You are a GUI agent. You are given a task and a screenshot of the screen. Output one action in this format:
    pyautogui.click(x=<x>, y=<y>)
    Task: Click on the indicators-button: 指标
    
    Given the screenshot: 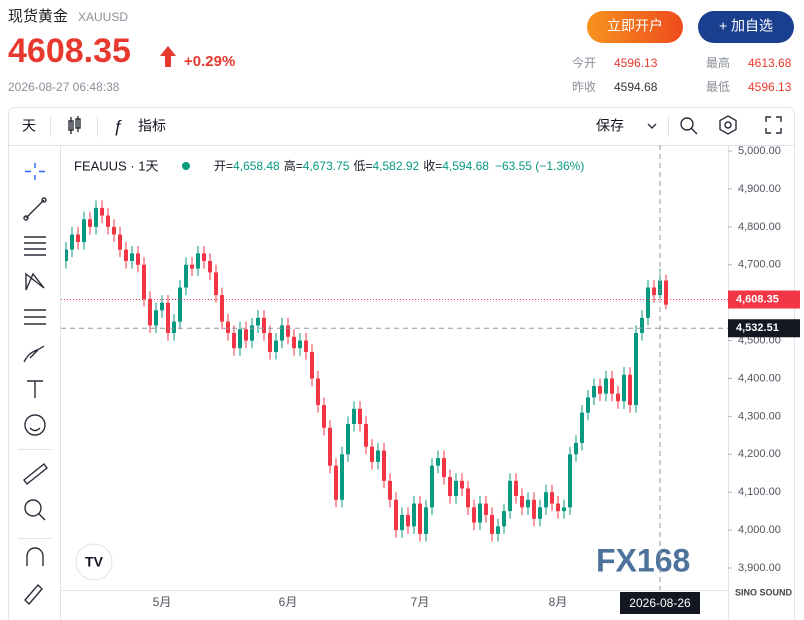 What is the action you would take?
    pyautogui.click(x=152, y=126)
    